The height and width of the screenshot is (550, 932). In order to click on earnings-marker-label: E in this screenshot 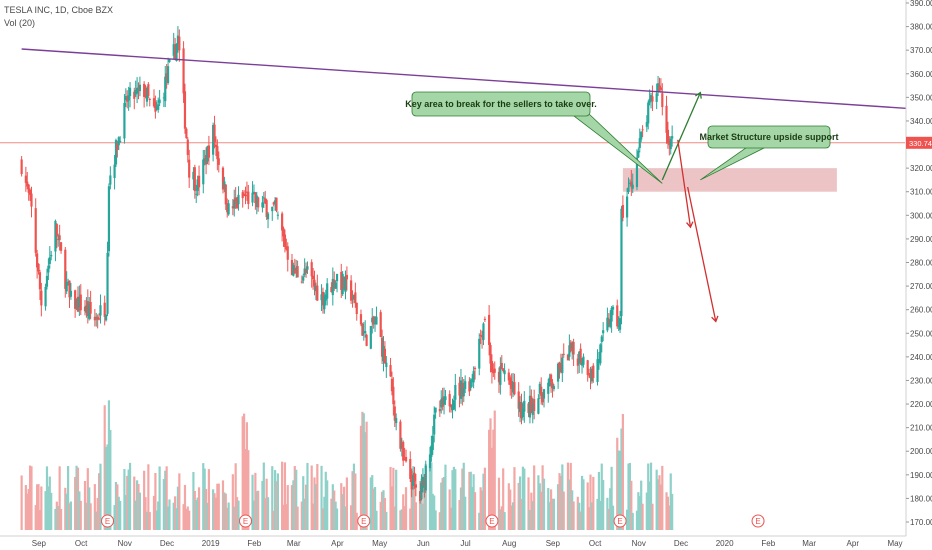, I will do `click(619, 521)`.